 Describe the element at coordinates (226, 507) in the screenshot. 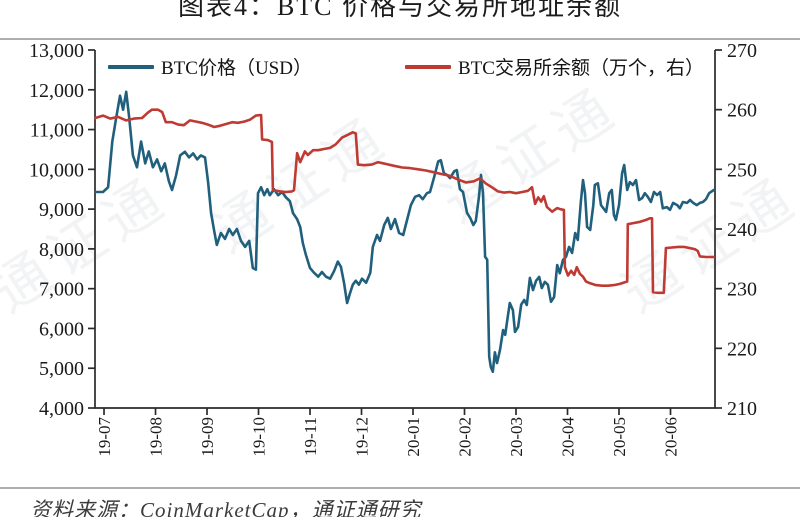

I see `source-note: 资料来源：CoinMarketCap，通证通研究` at that location.